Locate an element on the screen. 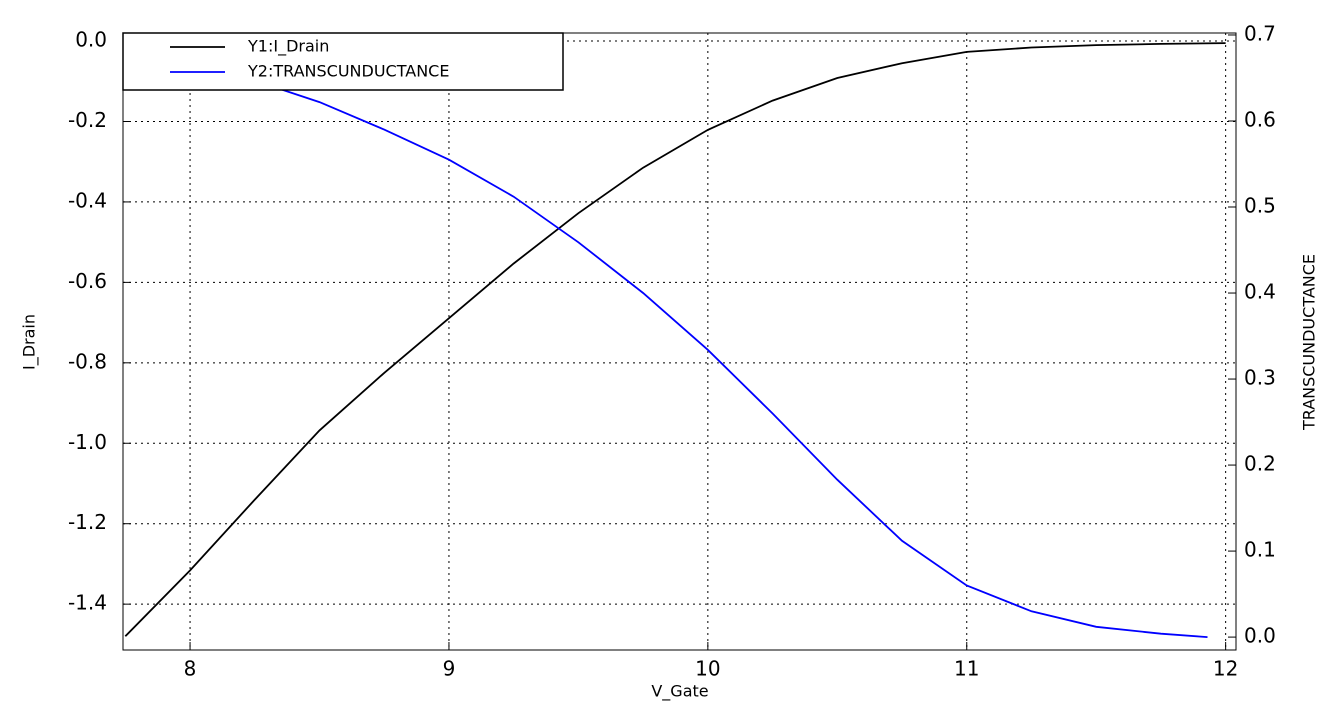 The width and height of the screenshot is (1335, 715). x-tick-label: 10 is located at coordinates (707, 669).